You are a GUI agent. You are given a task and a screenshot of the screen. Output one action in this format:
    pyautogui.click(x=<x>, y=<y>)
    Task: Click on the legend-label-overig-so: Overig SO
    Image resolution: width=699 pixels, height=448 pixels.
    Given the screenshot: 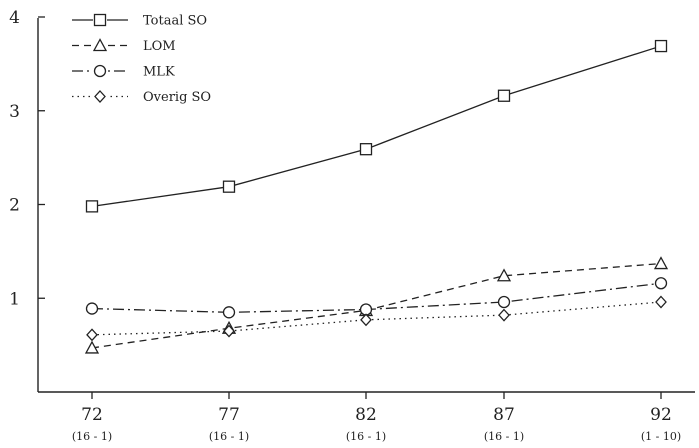 What is the action you would take?
    pyautogui.click(x=177, y=97)
    